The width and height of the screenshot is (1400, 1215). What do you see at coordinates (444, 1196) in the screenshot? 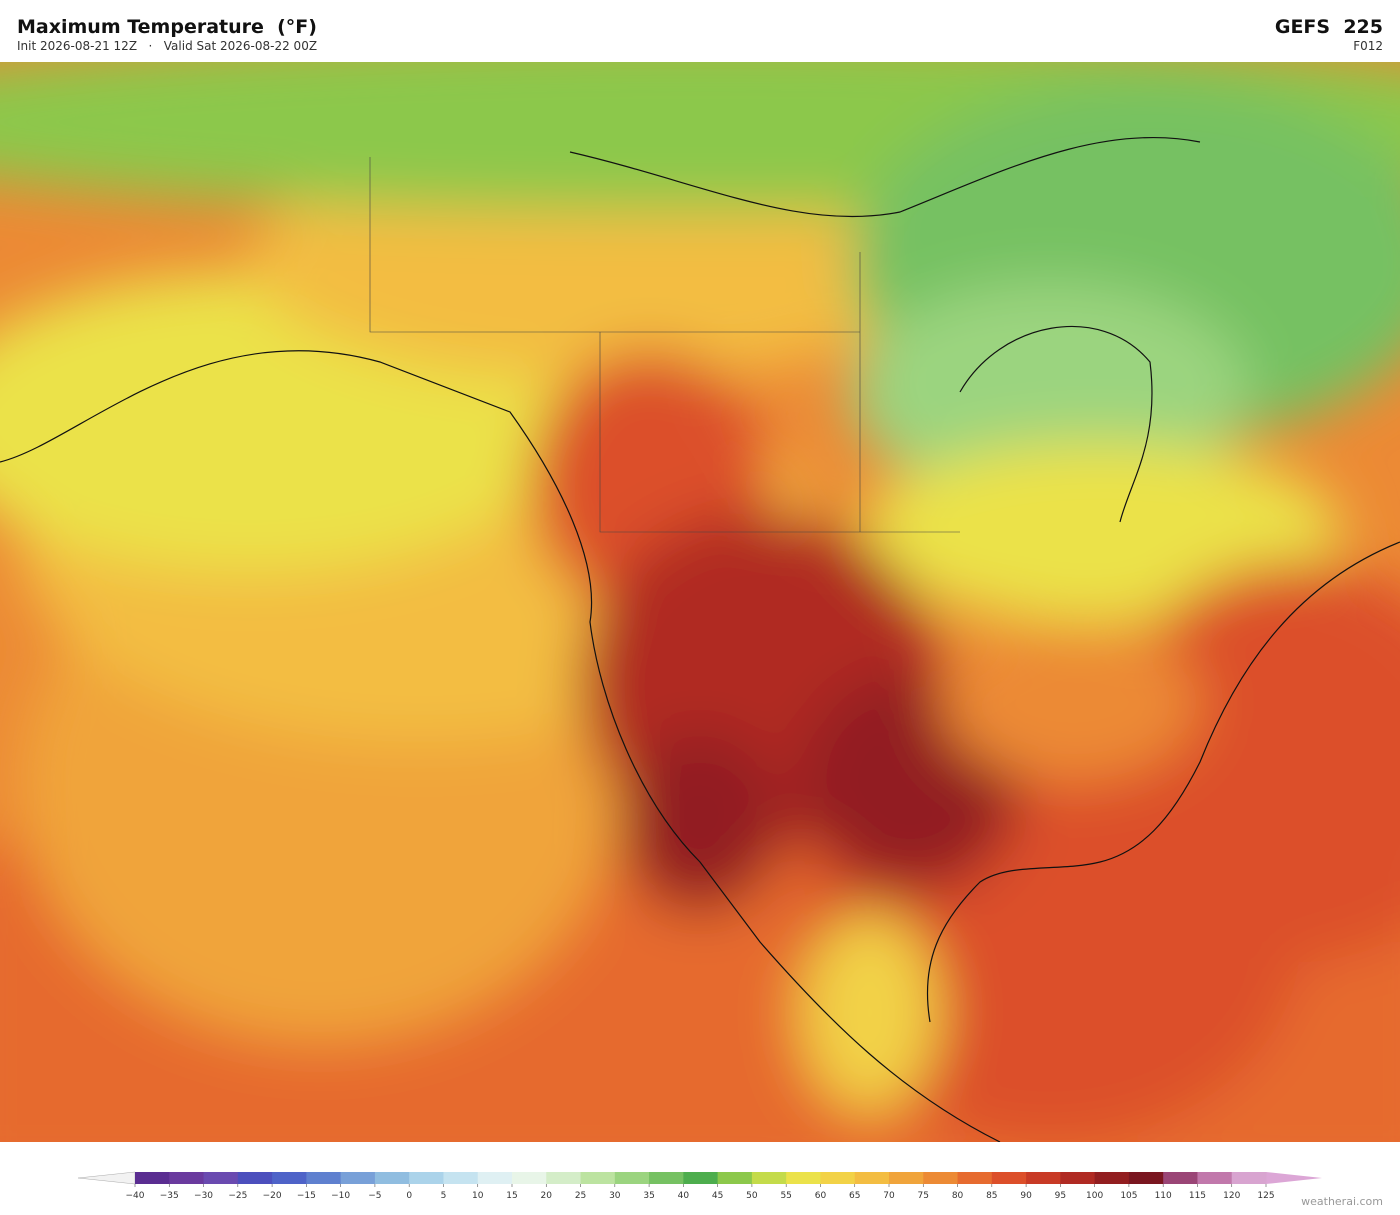
I see `tick-label: 5` at bounding box center [444, 1196].